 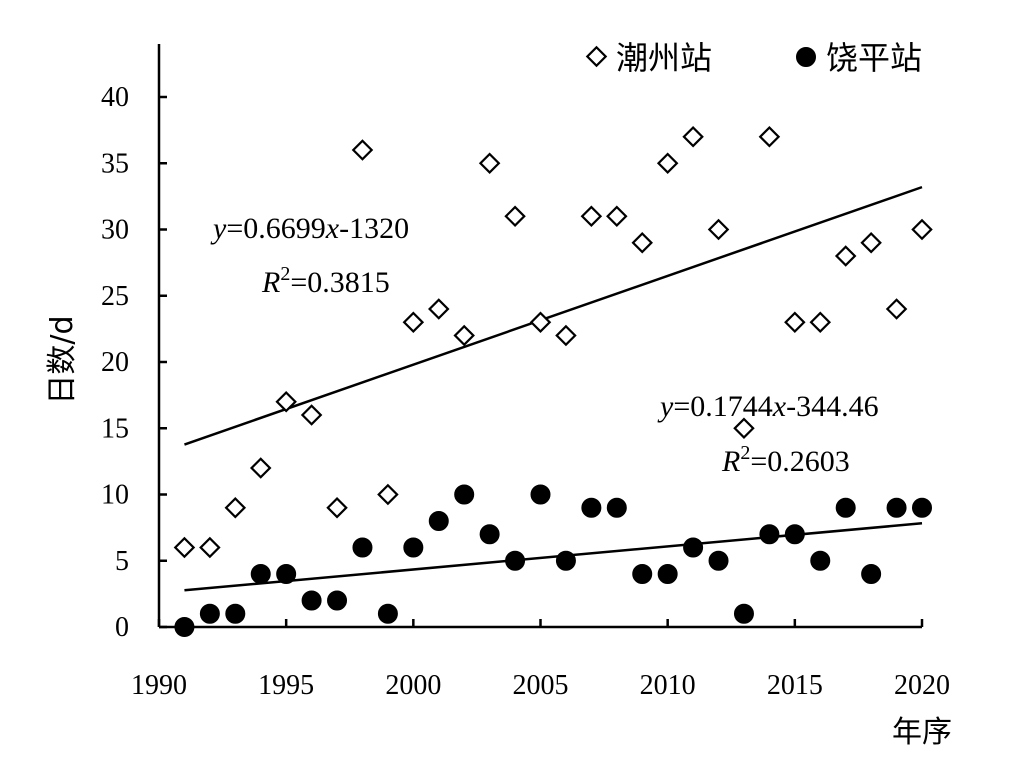 I want to click on x-tick-label: 2005, so click(x=541, y=685).